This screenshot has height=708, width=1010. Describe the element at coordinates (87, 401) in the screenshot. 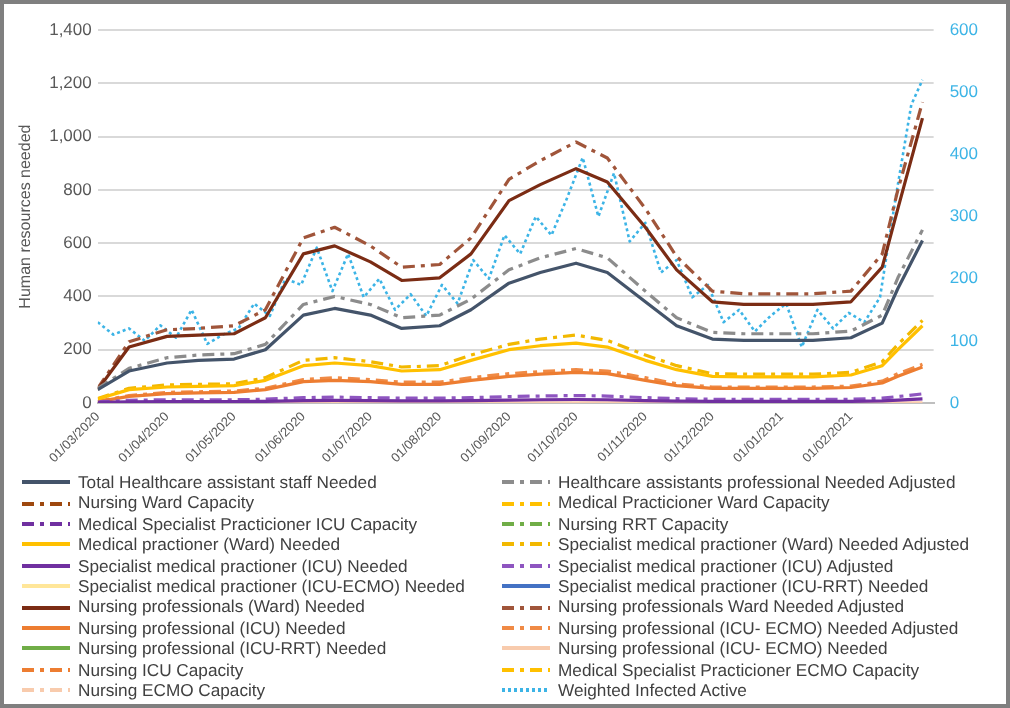

I see `y-tick-label: 0` at that location.